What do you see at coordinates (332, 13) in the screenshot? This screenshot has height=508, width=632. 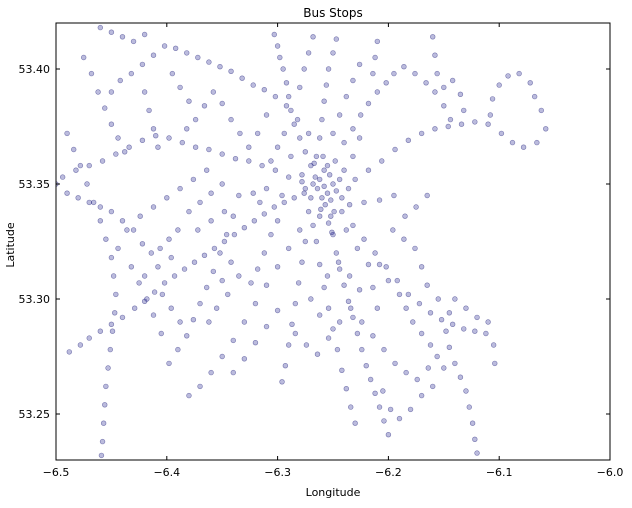 I see `chart-title: Bus Stops` at bounding box center [332, 13].